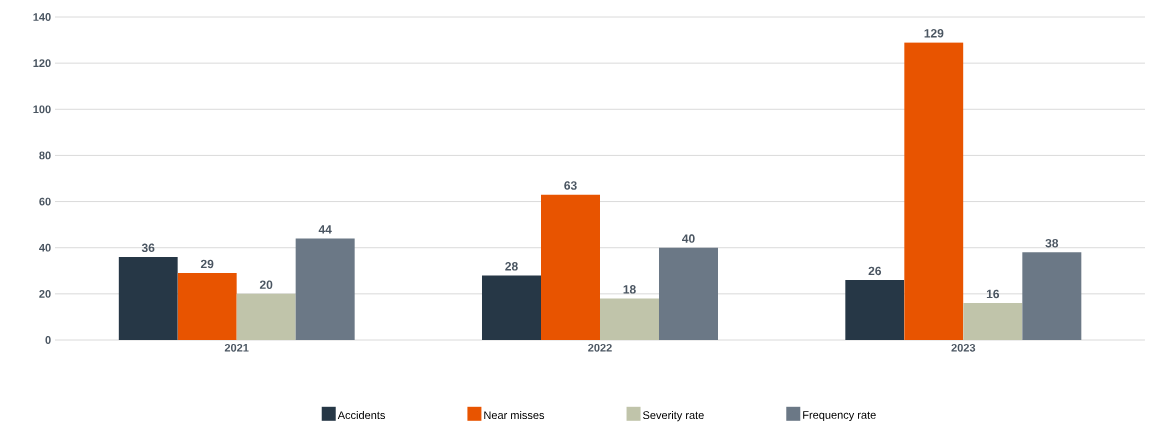  What do you see at coordinates (148, 248) in the screenshot?
I see `data-label: 36` at bounding box center [148, 248].